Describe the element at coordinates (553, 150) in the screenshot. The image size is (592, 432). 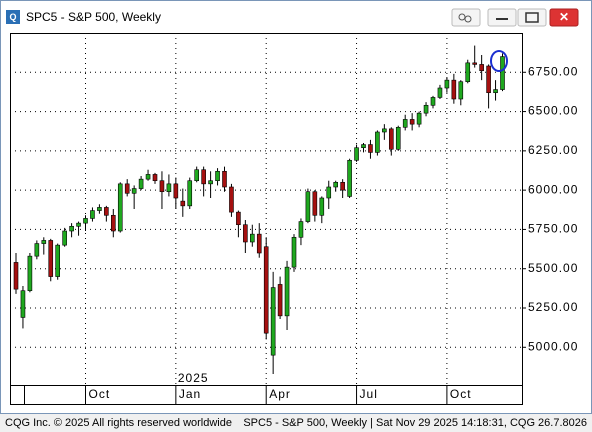
I see `y-tick-label: 6250.00` at that location.